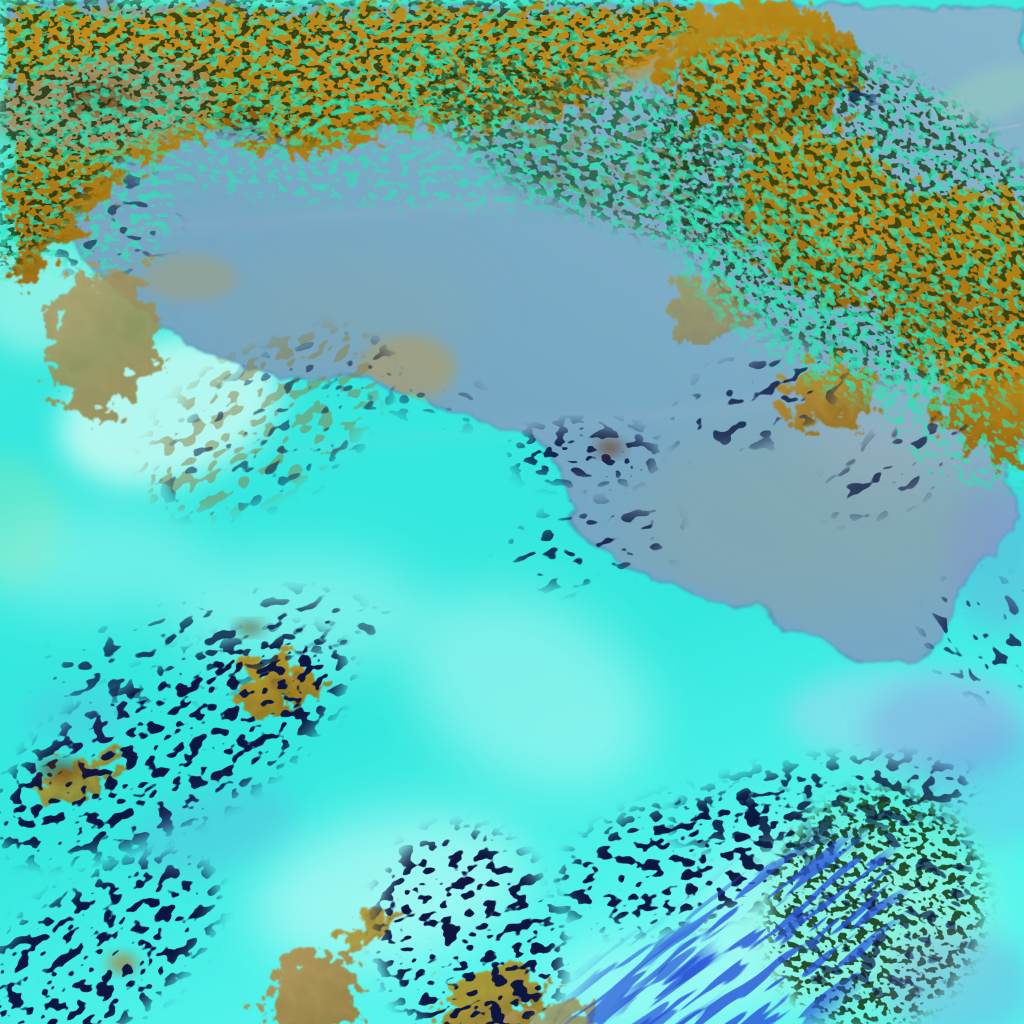  I want to click on chain-fringe-speckles, so click(810, 300).